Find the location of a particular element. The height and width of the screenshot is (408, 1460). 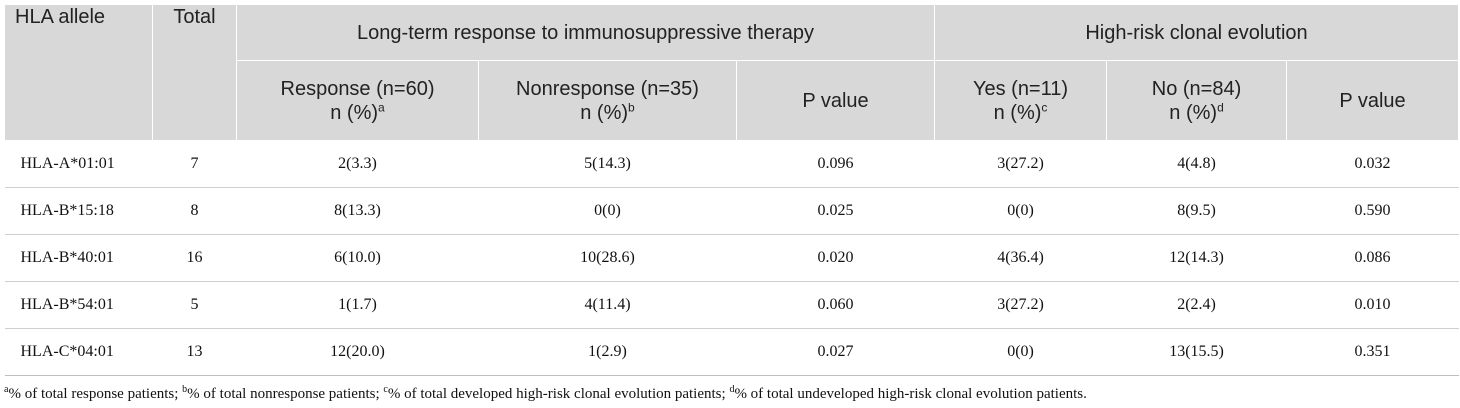

value-cell: 13(15.5) is located at coordinates (1196, 352).